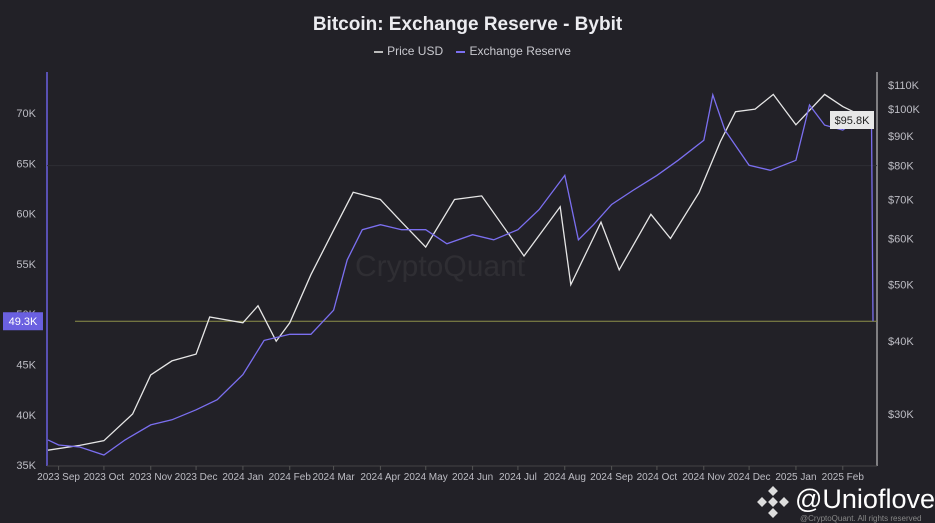  What do you see at coordinates (415, 51) in the screenshot?
I see `legend-price: Price USD` at bounding box center [415, 51].